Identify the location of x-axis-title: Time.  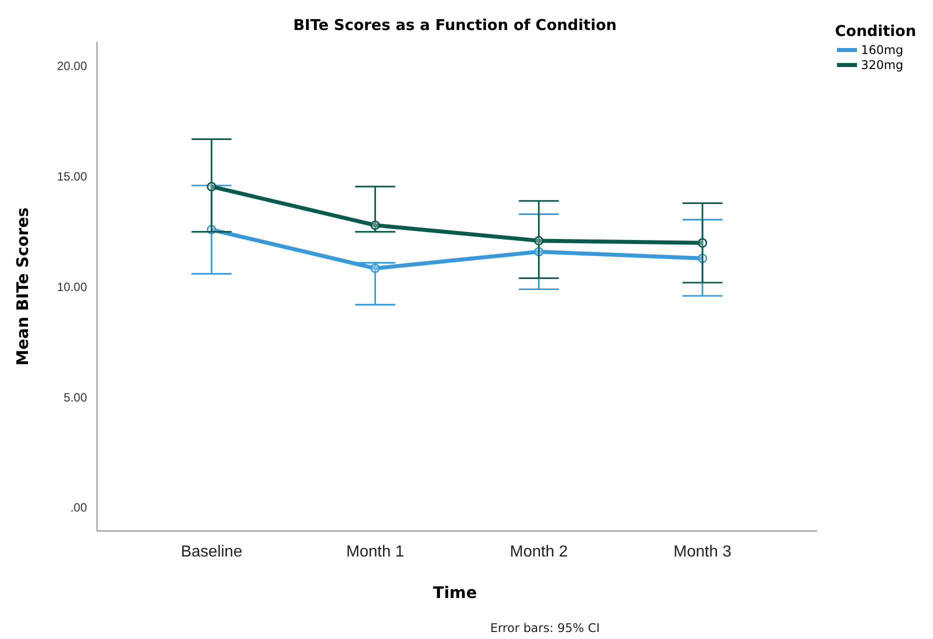
(455, 592).